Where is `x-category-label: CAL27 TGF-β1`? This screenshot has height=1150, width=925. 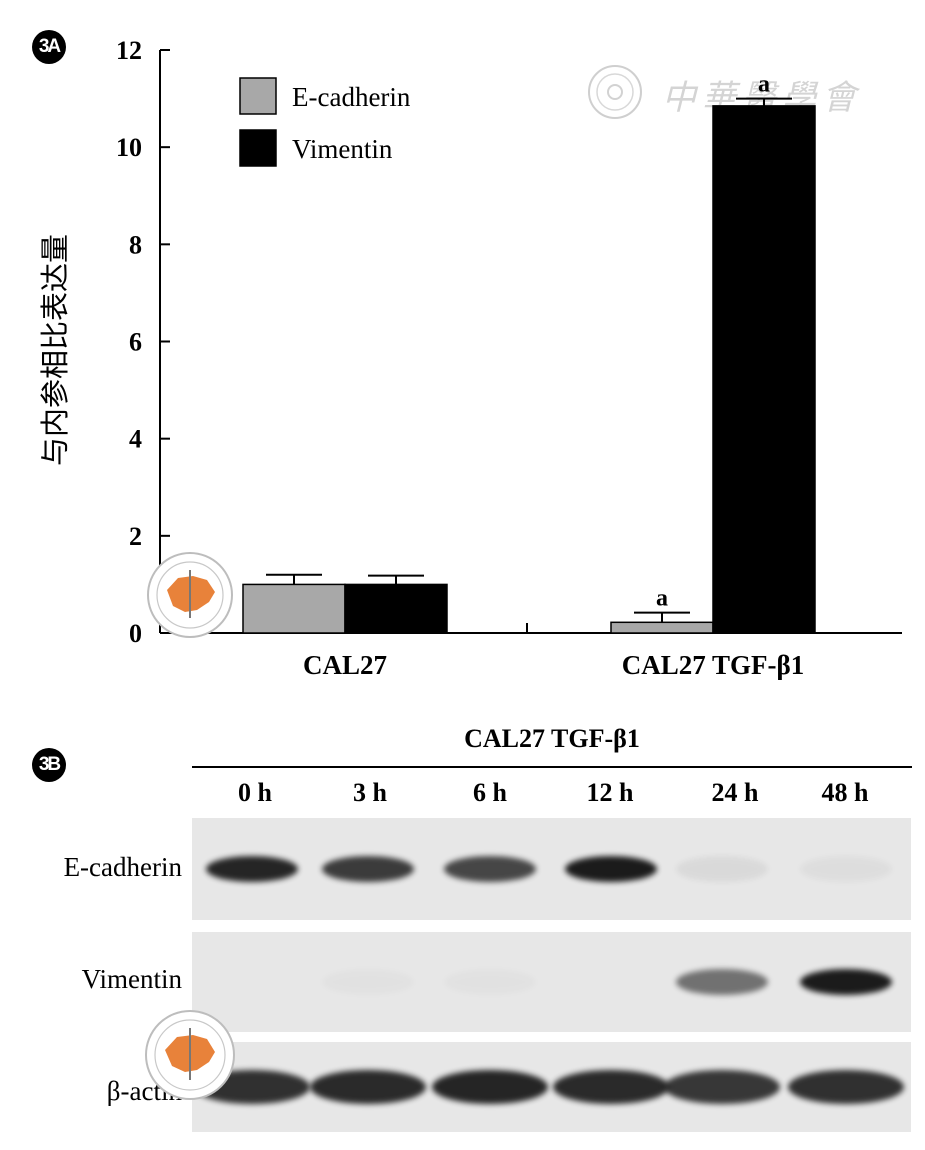
x-category-label: CAL27 TGF-β1 is located at coordinates (713, 665).